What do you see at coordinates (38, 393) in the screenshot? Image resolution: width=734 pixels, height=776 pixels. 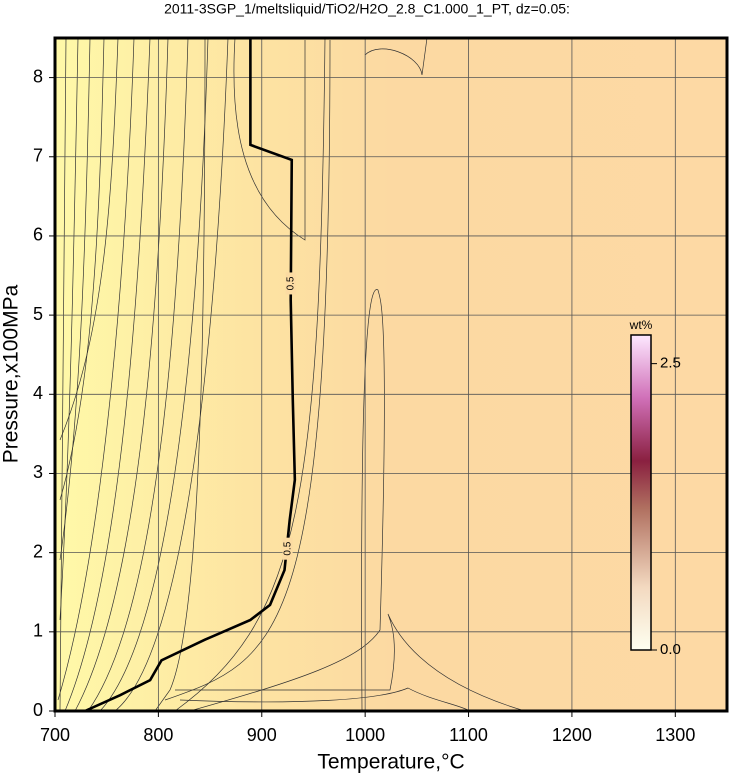 I see `y-tick-label: 4` at bounding box center [38, 393].